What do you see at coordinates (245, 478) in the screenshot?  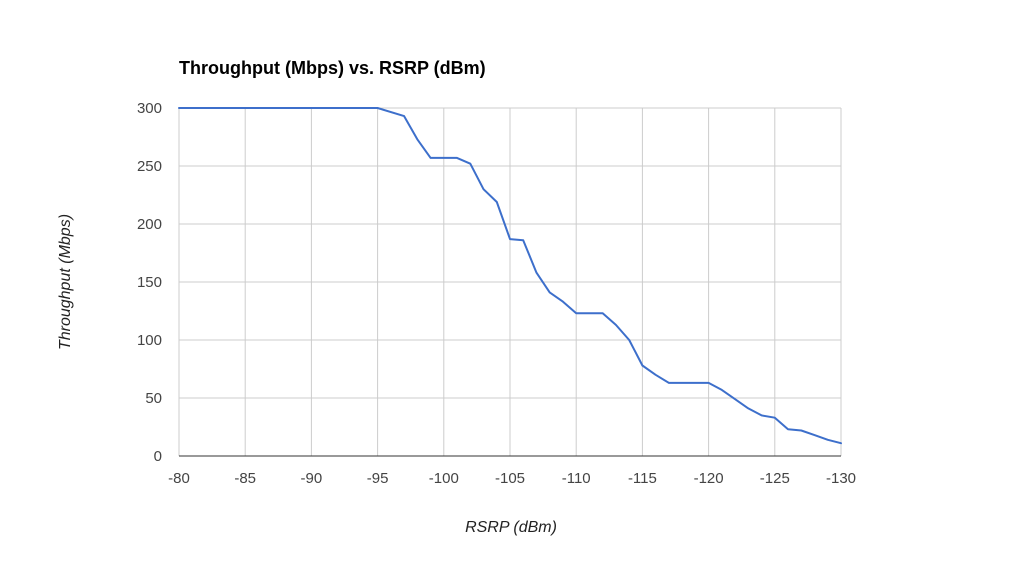 I see `x-tick-label: -85` at bounding box center [245, 478].